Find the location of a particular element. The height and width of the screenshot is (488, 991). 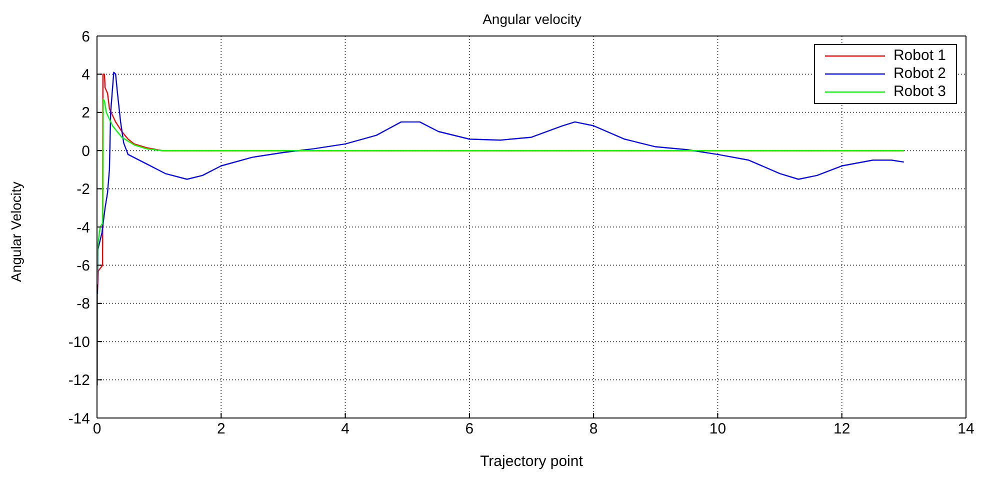

x-tick-label: 0 is located at coordinates (97, 429).